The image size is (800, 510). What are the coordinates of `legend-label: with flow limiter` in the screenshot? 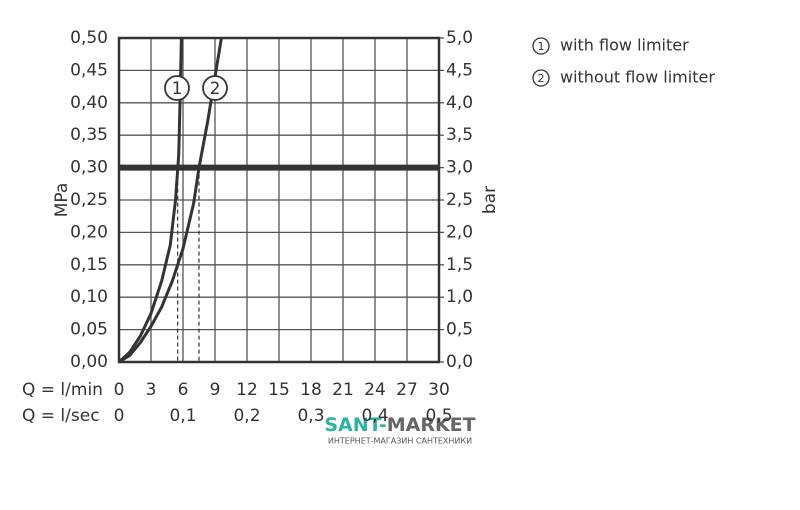 It's located at (624, 45).